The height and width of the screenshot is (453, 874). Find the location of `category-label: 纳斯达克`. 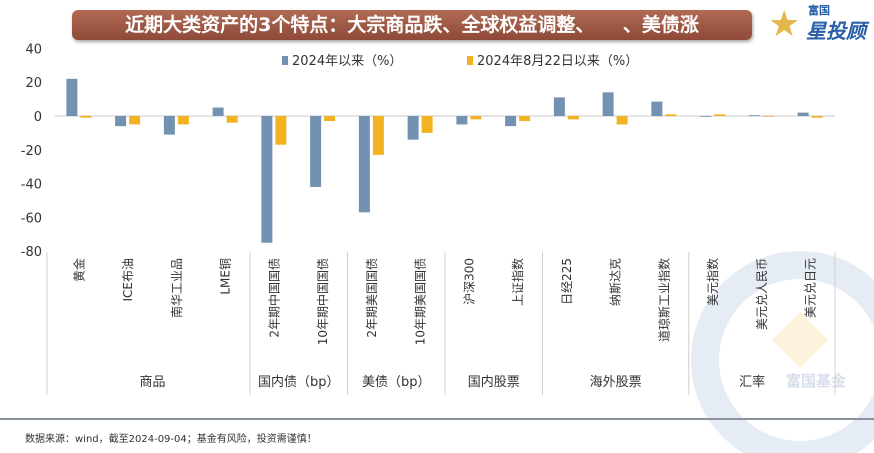

category-label: 纳斯达克 is located at coordinates (616, 282).